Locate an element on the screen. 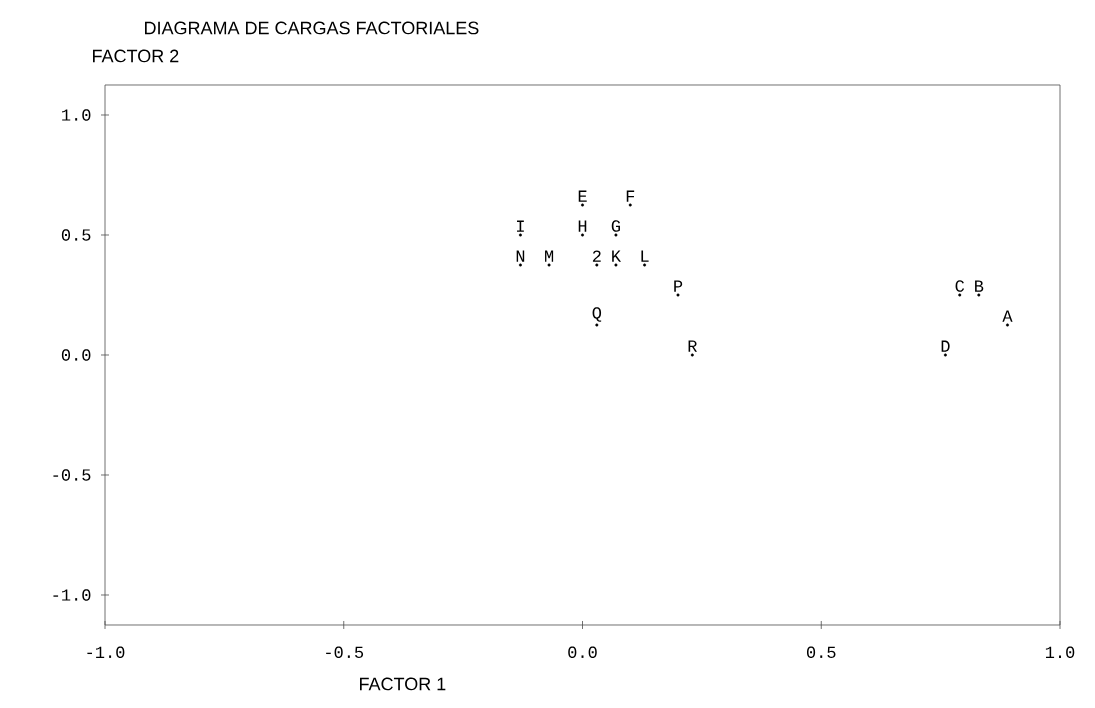 Image resolution: width=1095 pixels, height=708 pixels. y-tick-label: 0.5 is located at coordinates (76, 235).